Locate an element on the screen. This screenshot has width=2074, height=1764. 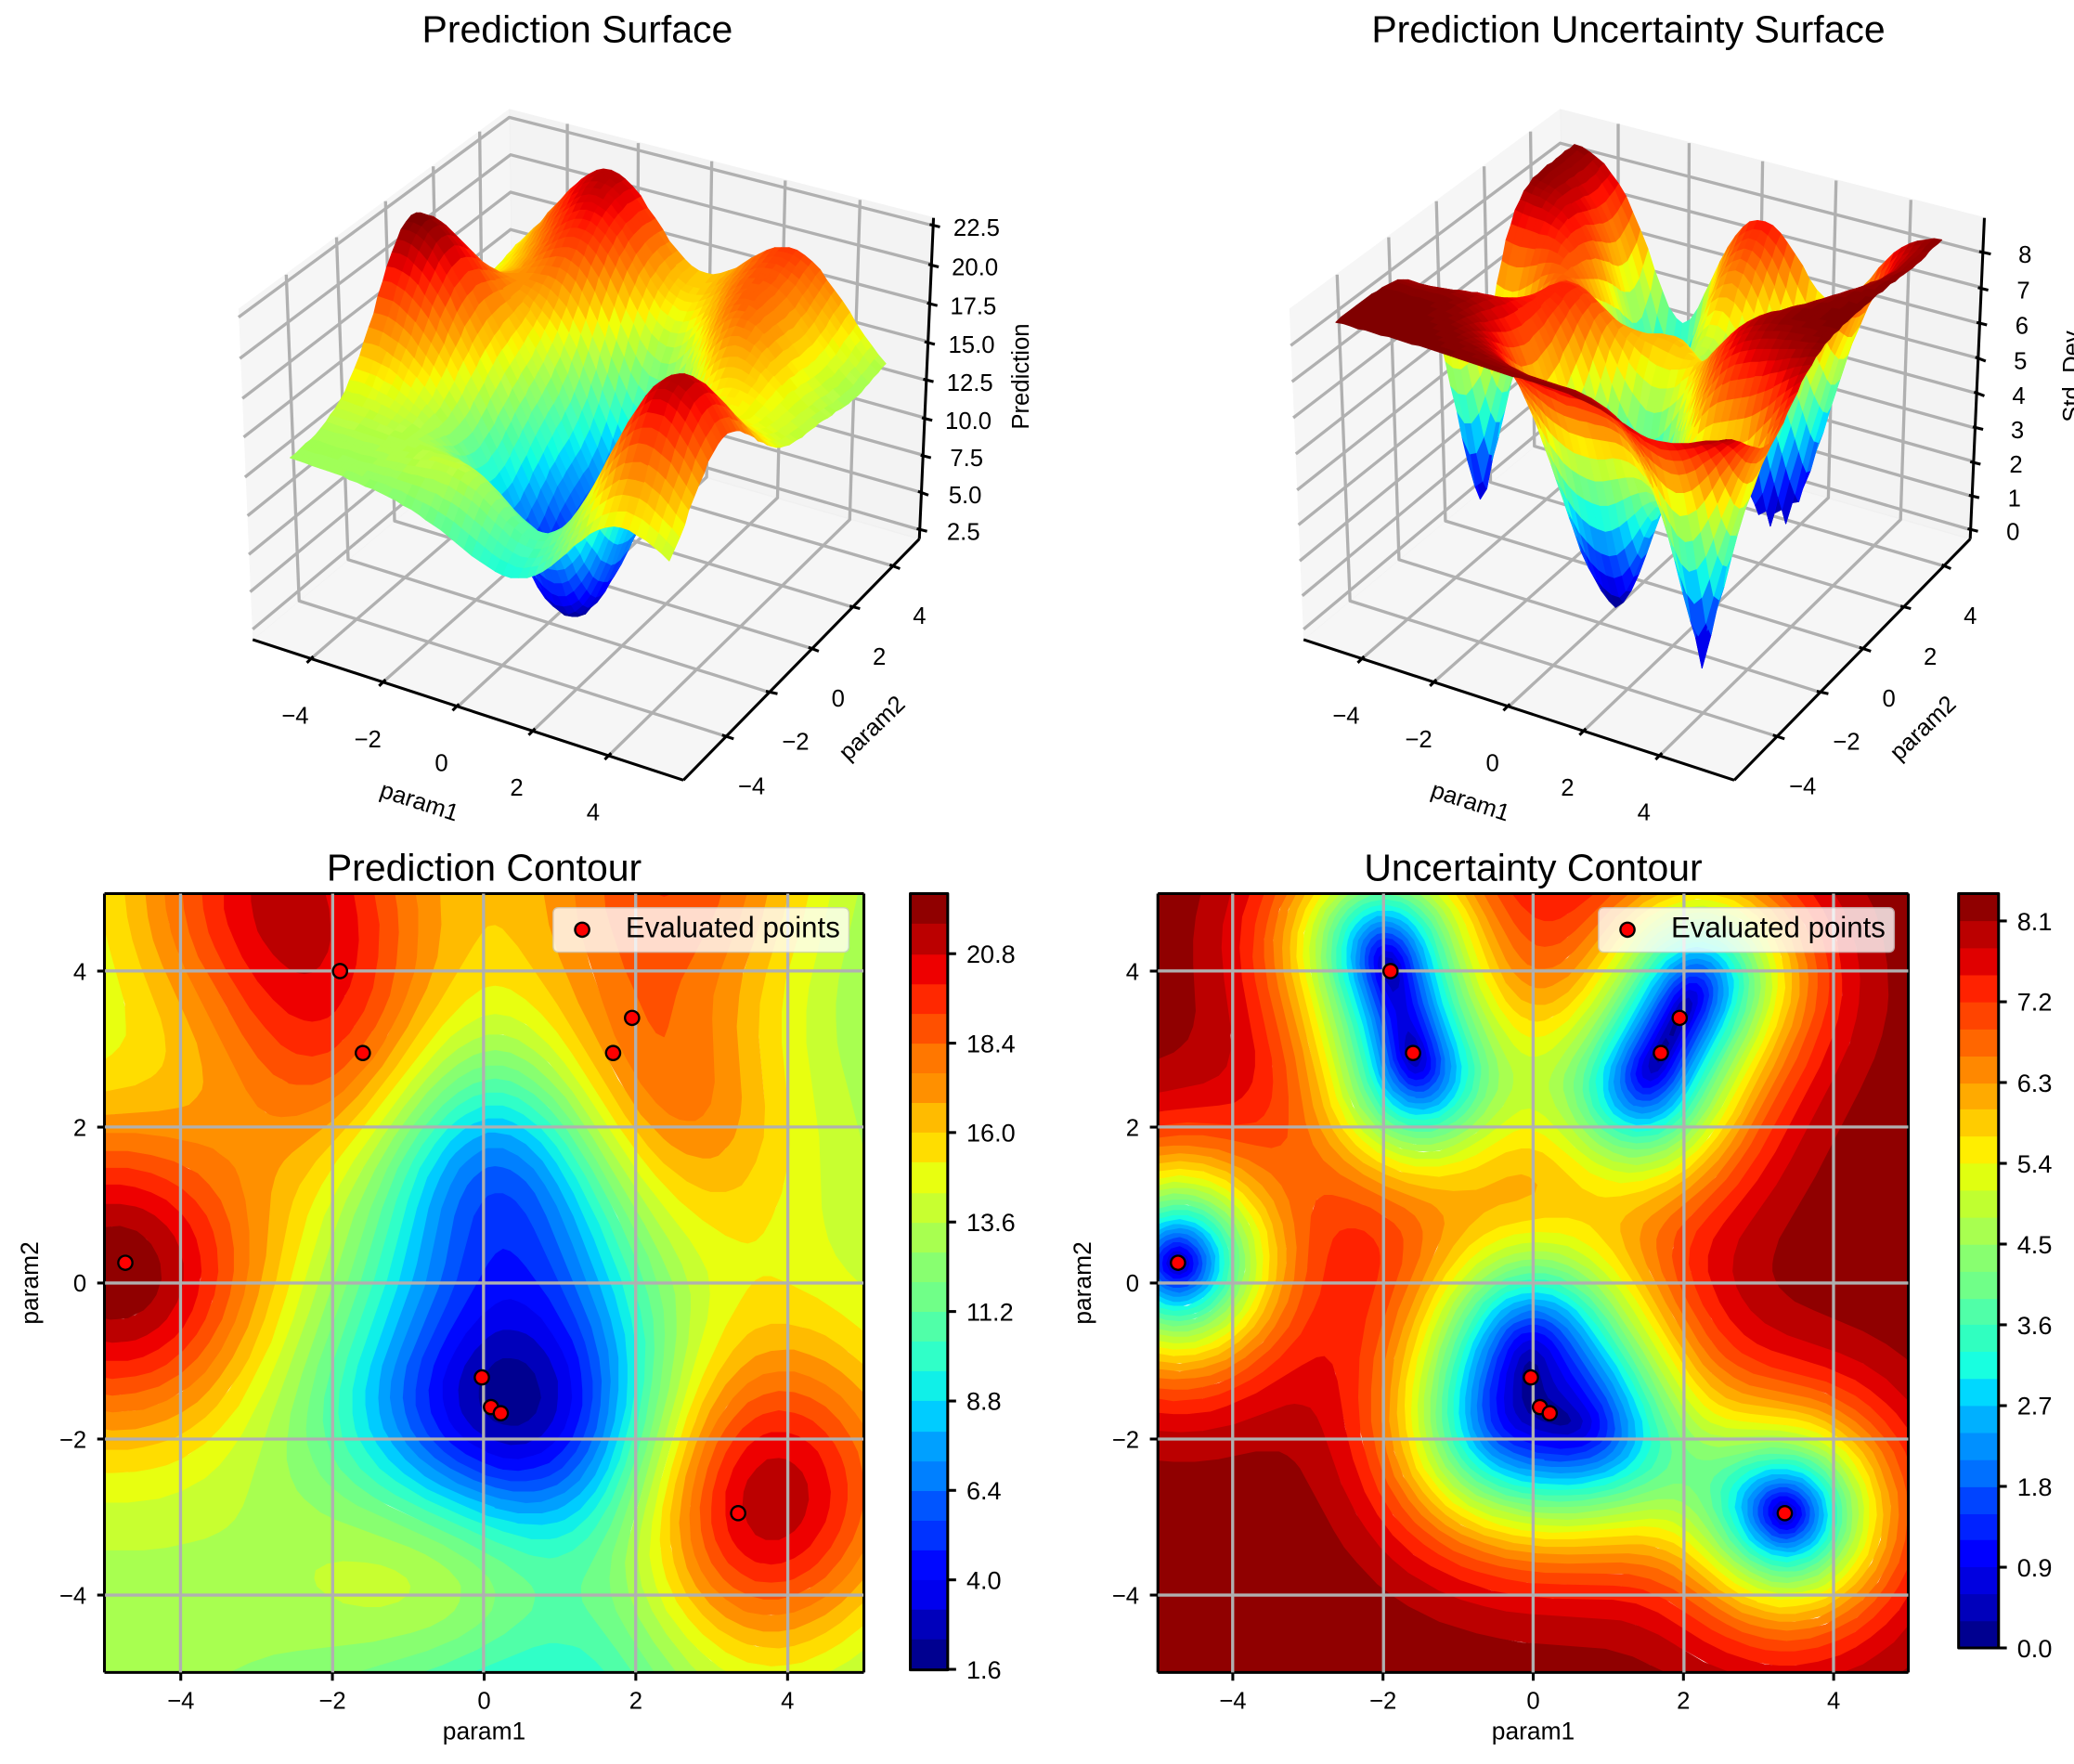
svg-text: 0.9 is located at coordinates (2035, 1567).